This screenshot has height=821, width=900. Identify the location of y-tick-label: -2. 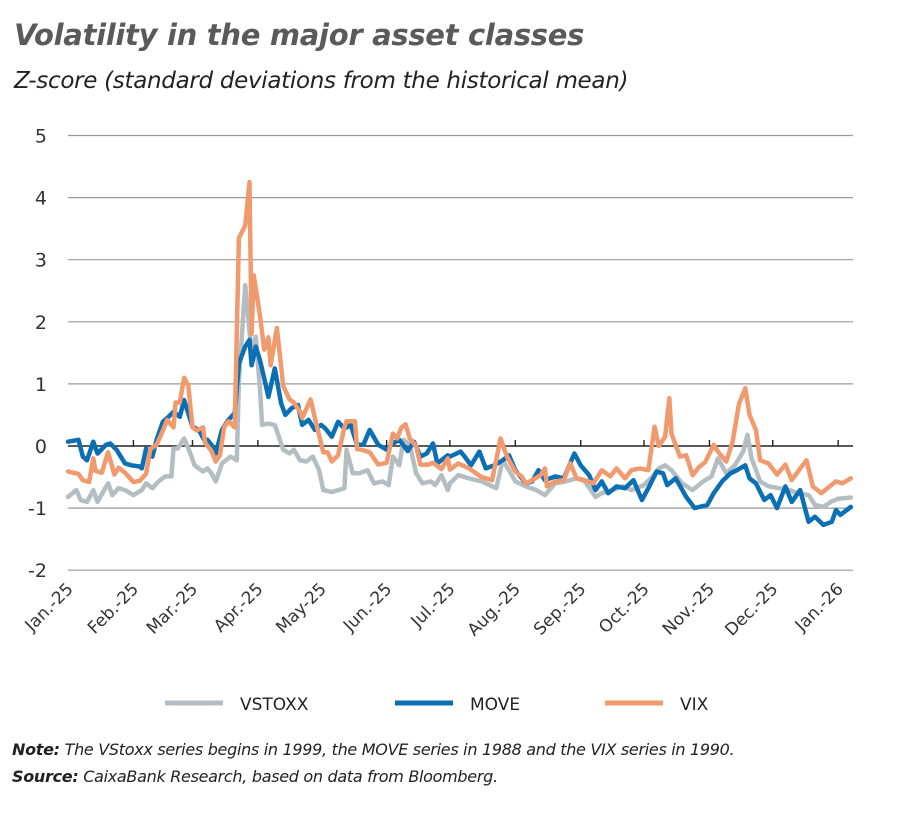
(37, 571).